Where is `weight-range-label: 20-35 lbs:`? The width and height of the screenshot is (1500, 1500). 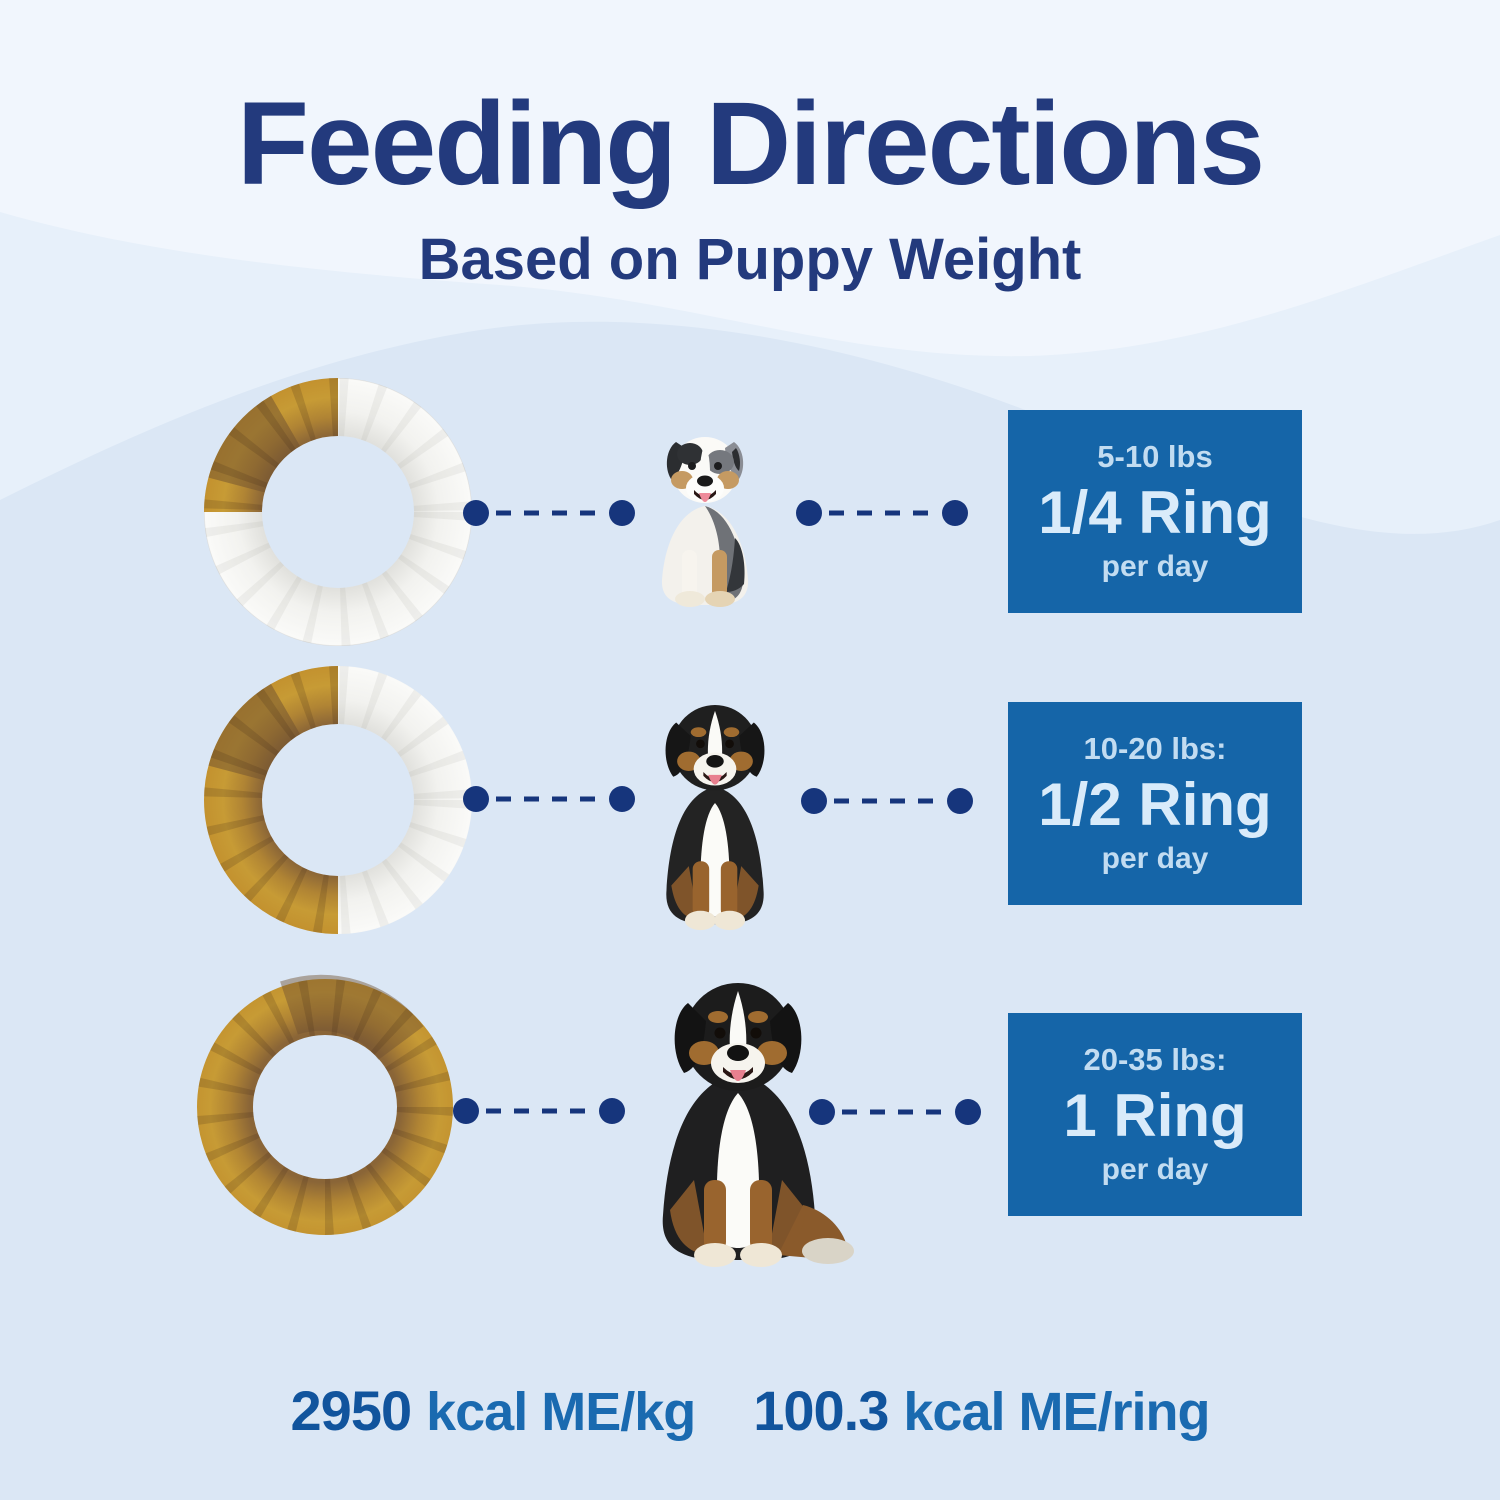 weight-range-label: 20-35 lbs: is located at coordinates (1155, 1060).